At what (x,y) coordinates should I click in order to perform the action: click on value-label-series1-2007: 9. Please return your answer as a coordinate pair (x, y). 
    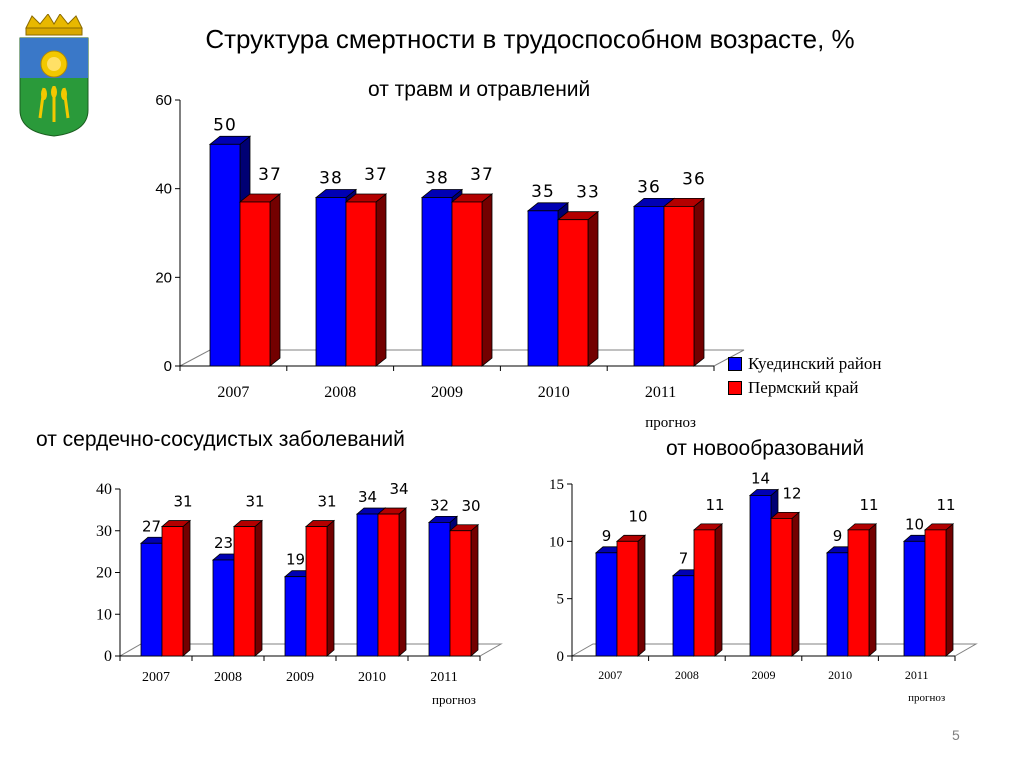
    Looking at the image, I should click on (607, 536).